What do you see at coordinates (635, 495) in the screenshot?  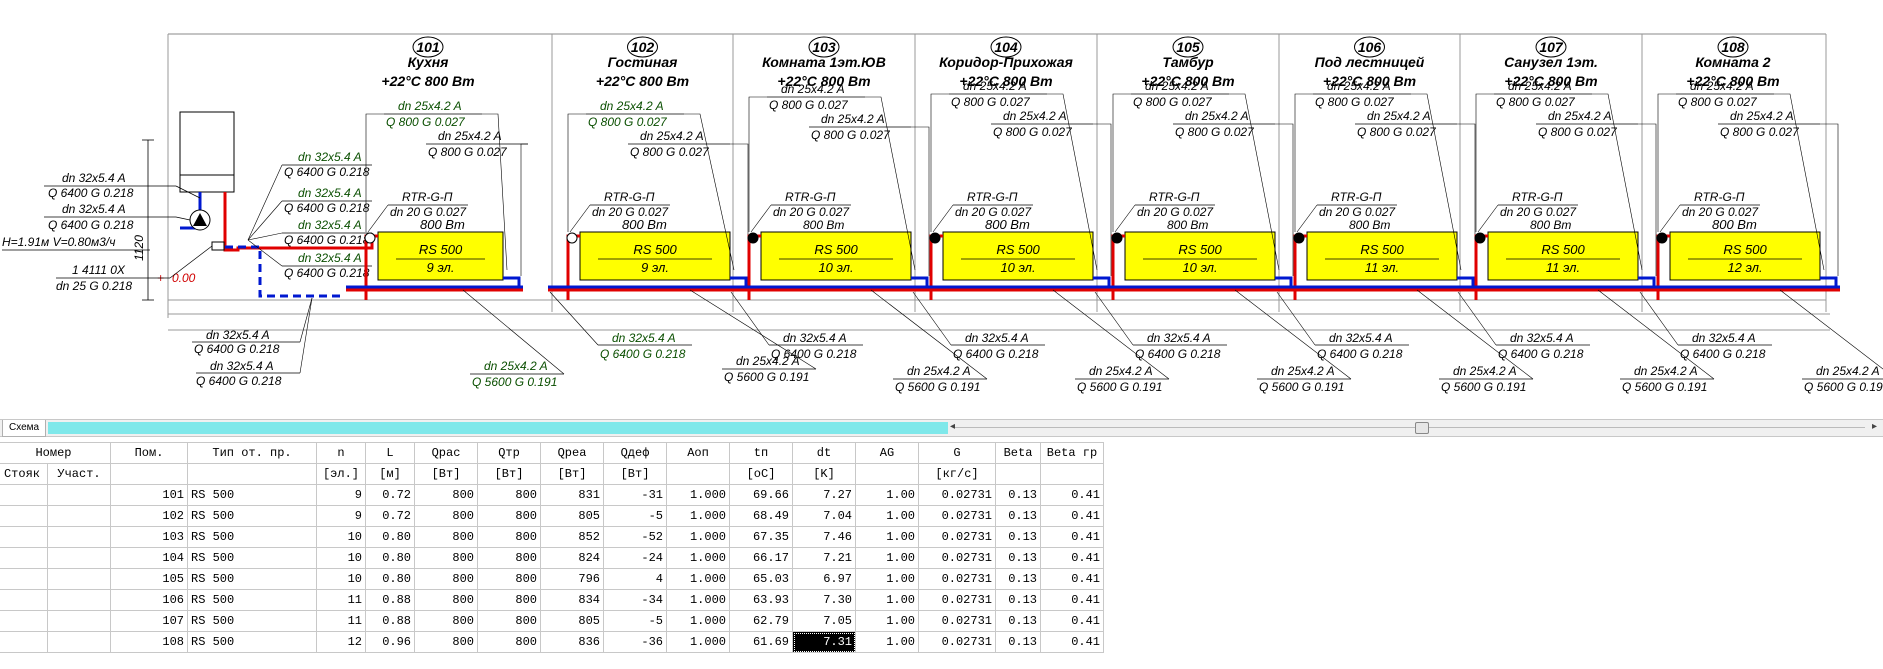 I see `table-cell: -31` at bounding box center [635, 495].